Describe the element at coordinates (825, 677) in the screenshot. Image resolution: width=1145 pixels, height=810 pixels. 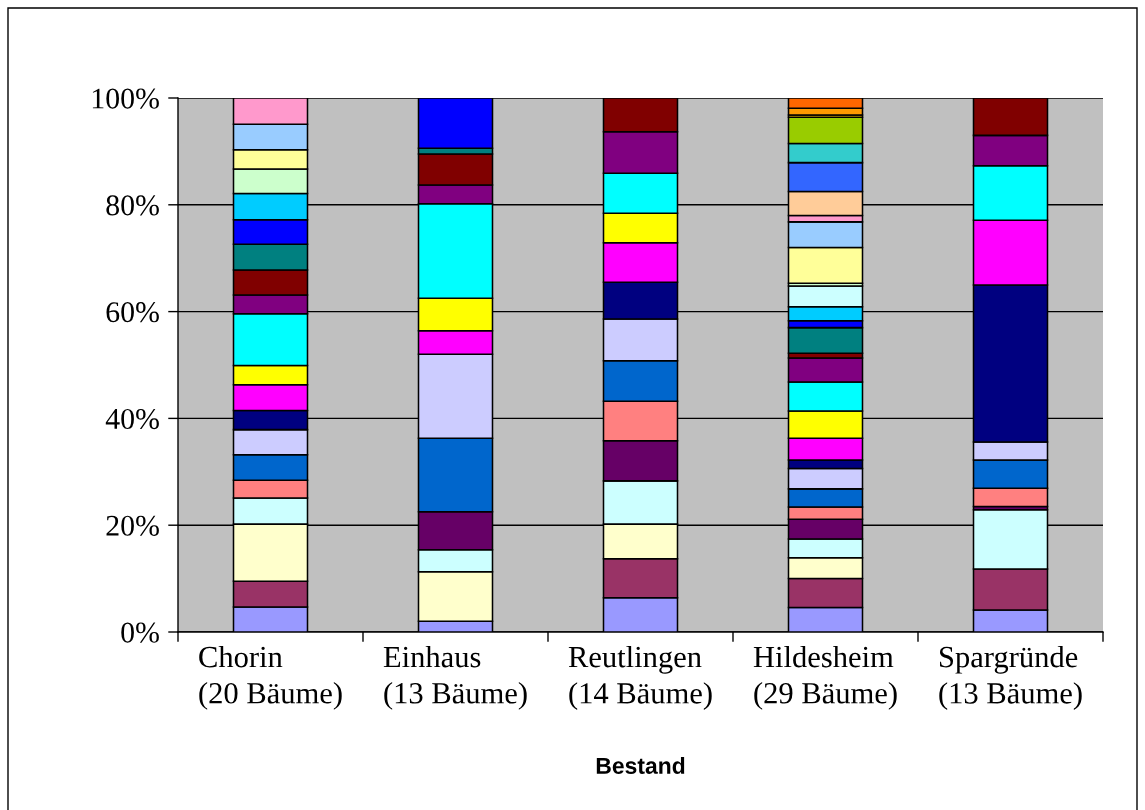
I see `x-tick-label: Hildesheim (29 Bäume)` at that location.